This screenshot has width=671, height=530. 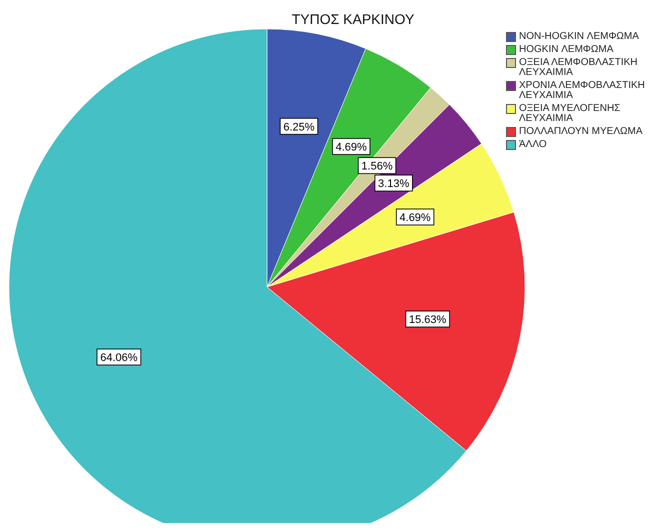 What do you see at coordinates (428, 320) in the screenshot?
I see `data-label: 15.63%` at bounding box center [428, 320].